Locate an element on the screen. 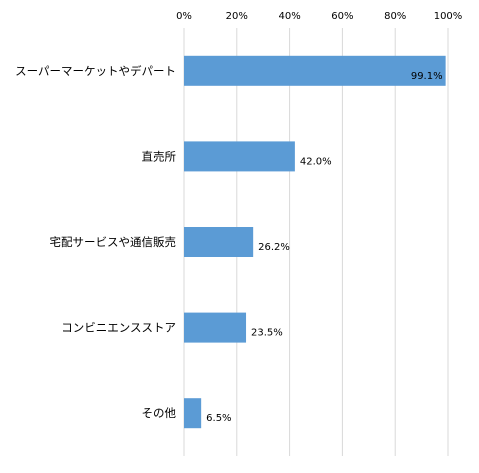 Image resolution: width=479 pixels, height=473 pixels. category-label: 直売所 is located at coordinates (159, 156).